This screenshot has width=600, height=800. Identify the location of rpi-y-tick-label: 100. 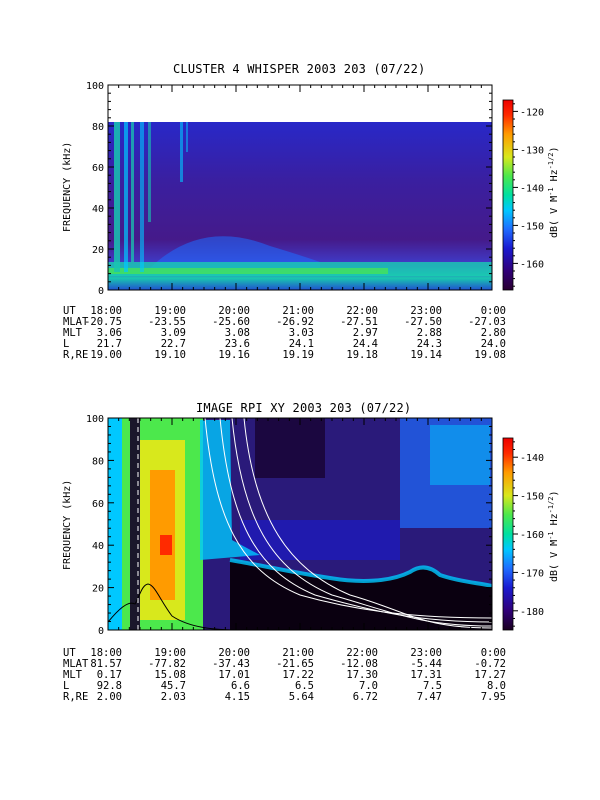
(95, 419).